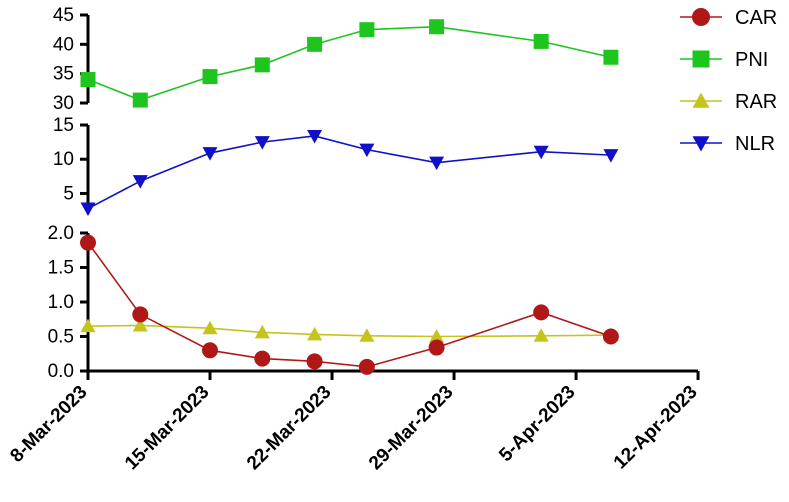 The image size is (789, 502). Describe the element at coordinates (656, 428) in the screenshot. I see `x-tick-label-5: 12-Apr-2023` at that location.